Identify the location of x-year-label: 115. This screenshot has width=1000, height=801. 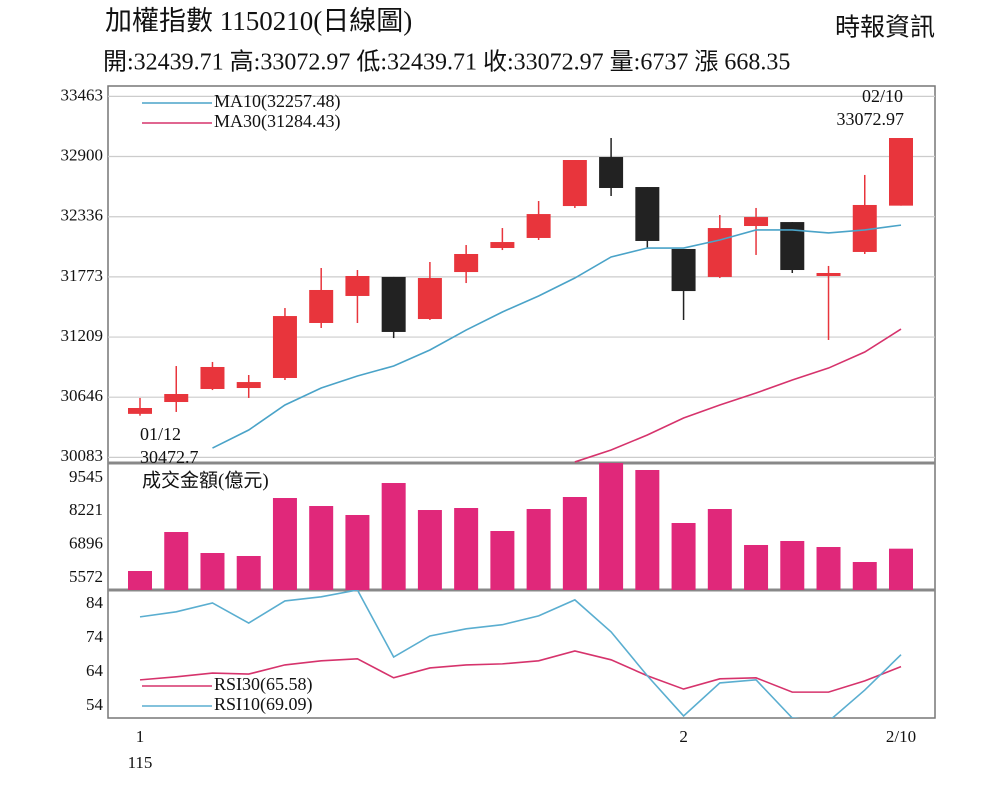
(140, 762).